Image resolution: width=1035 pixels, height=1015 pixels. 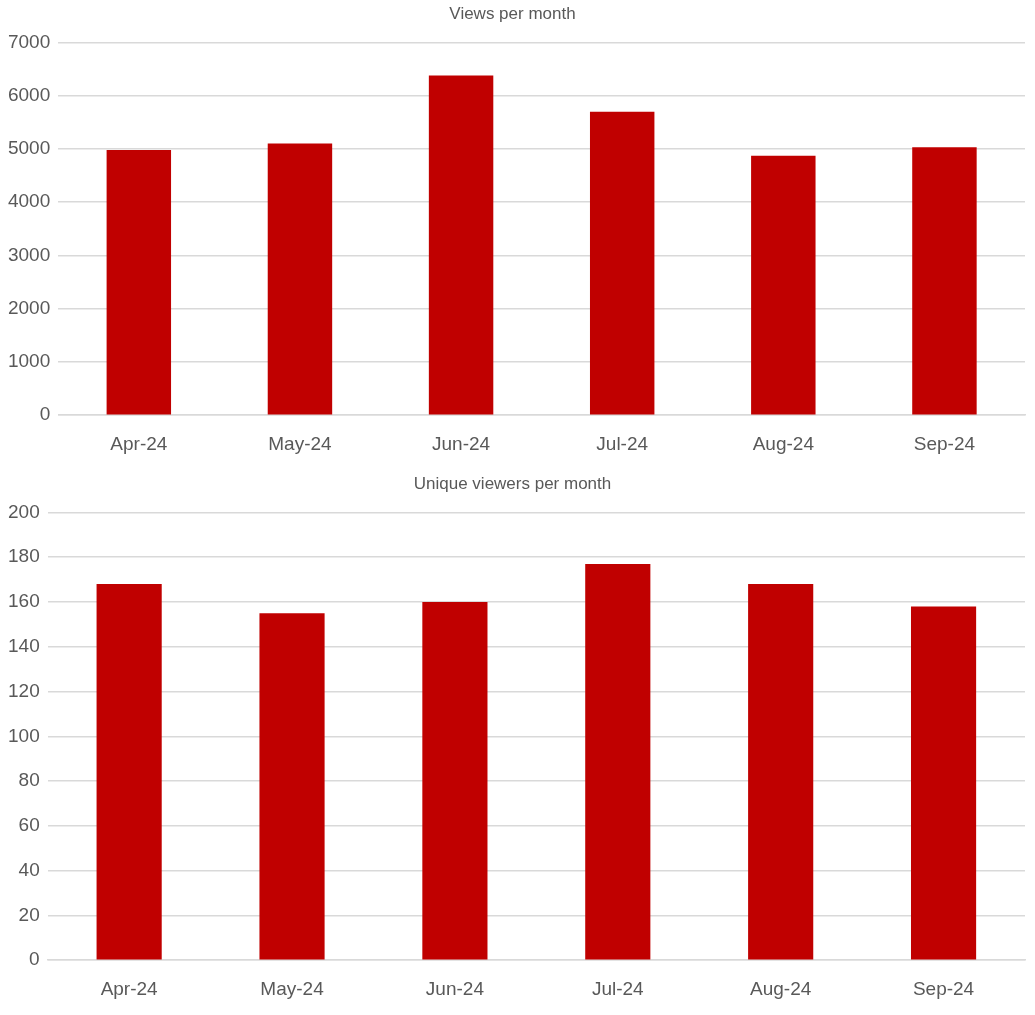 I want to click on y-tick-label: 1000, so click(x=29, y=361).